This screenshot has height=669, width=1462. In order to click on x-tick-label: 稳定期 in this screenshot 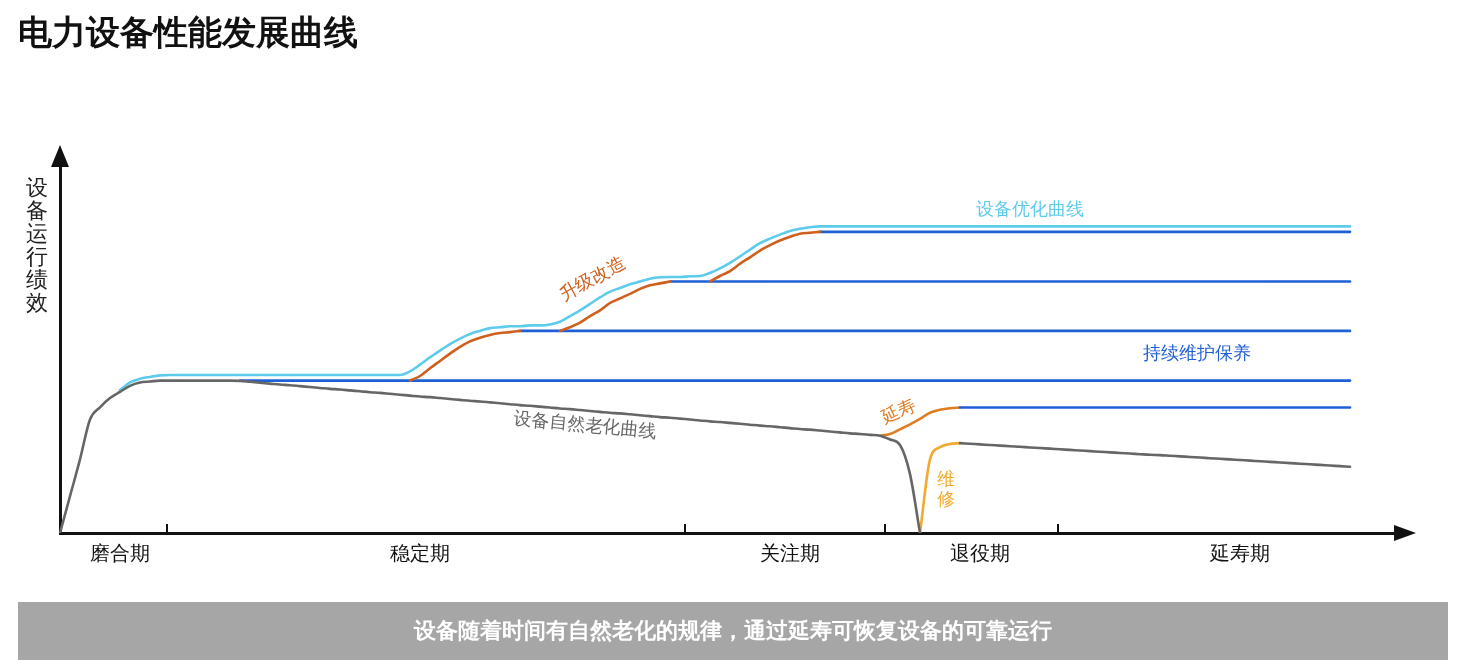, I will do `click(420, 553)`.